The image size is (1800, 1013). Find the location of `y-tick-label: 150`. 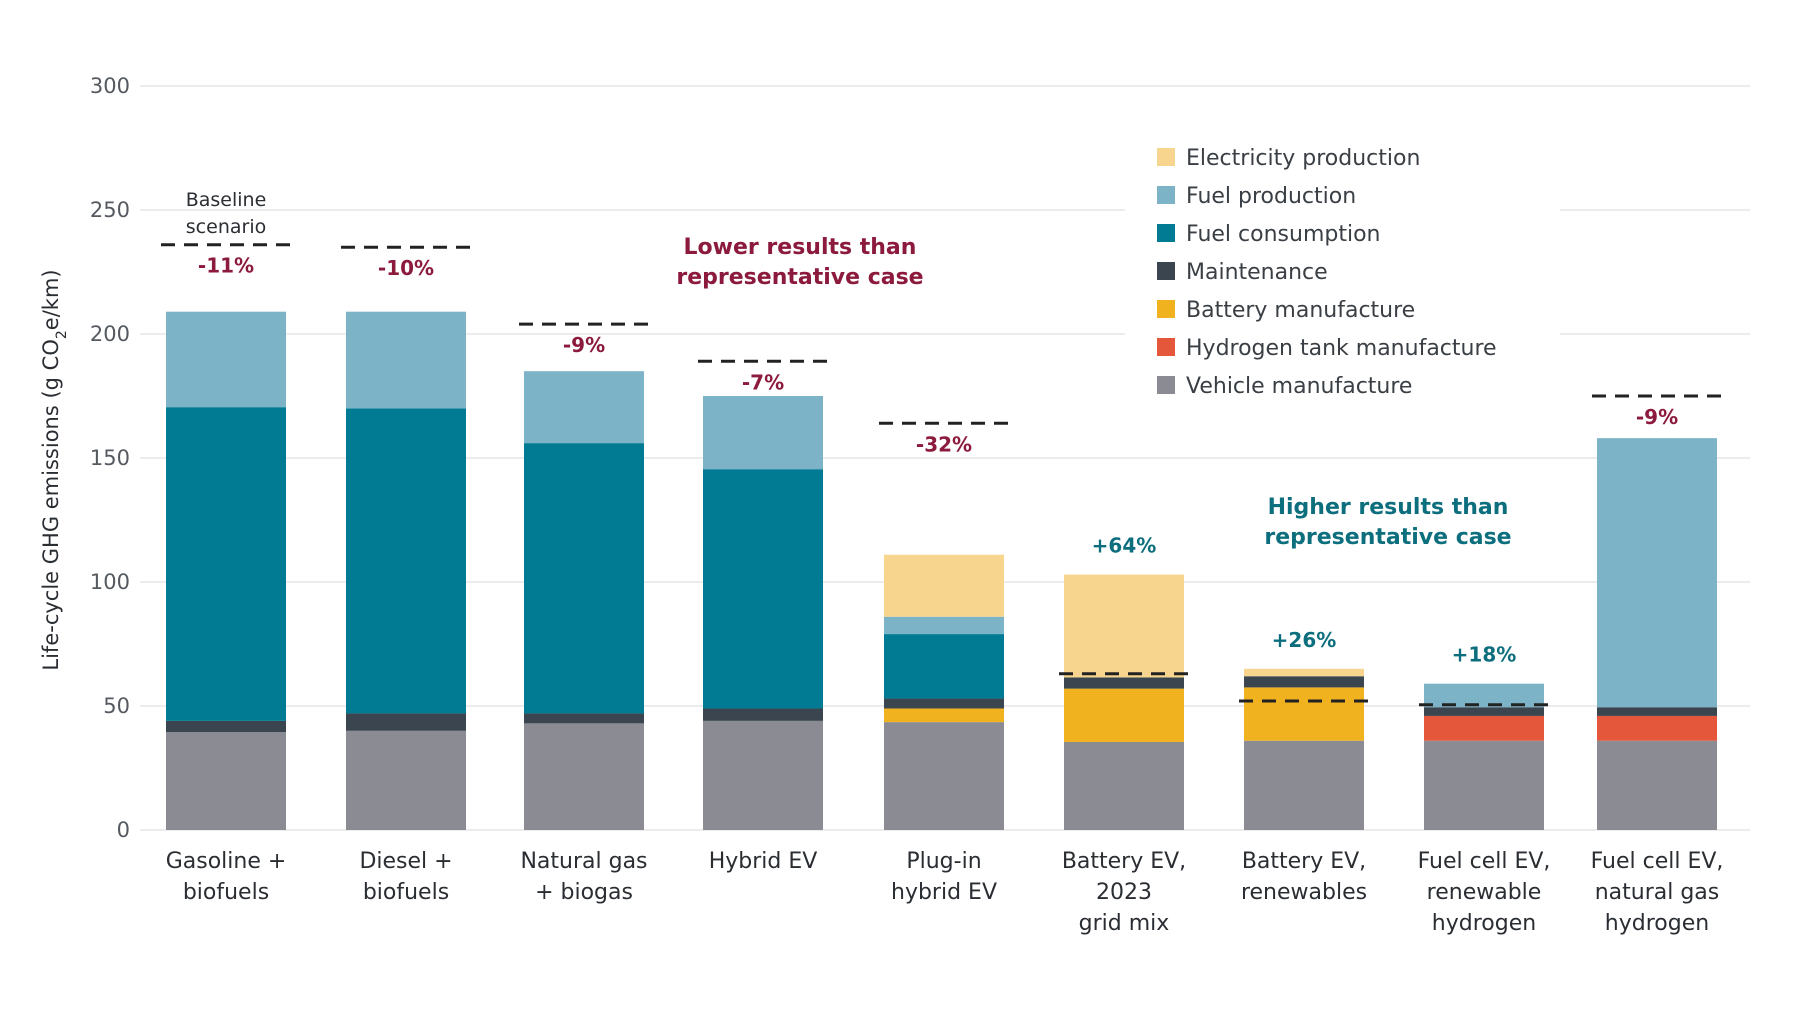

y-tick-label: 150 is located at coordinates (110, 458).